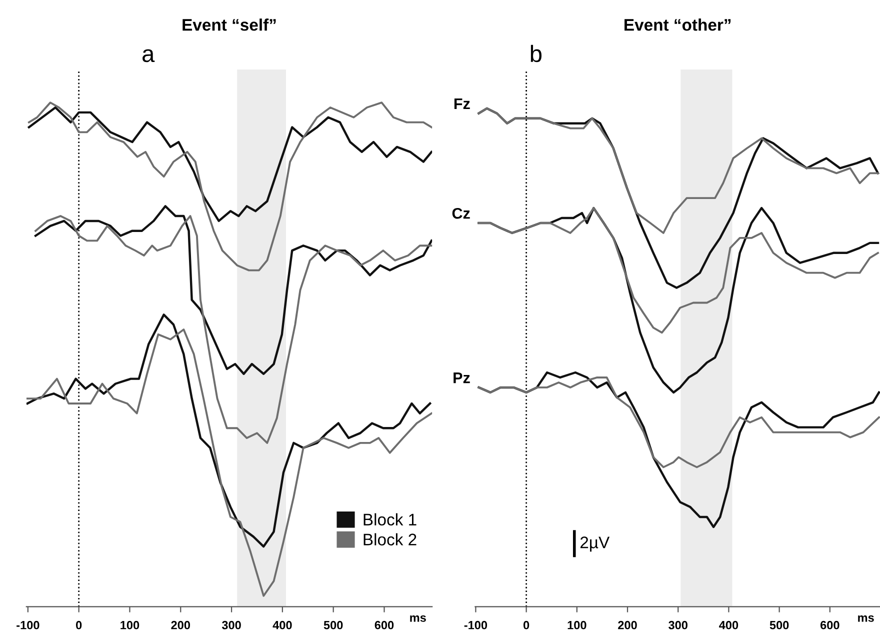  Describe the element at coordinates (148, 55) in the screenshot. I see `text: a` at that location.